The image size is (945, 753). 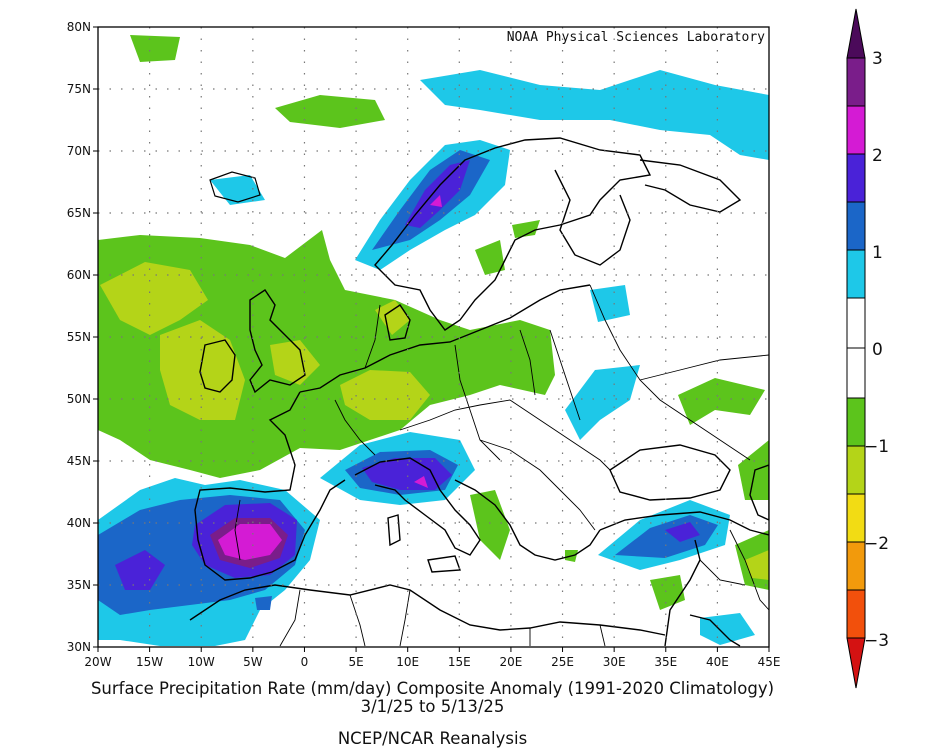 I want to click on moderate-dry-anomaly-ireland, so click(x=202, y=370).